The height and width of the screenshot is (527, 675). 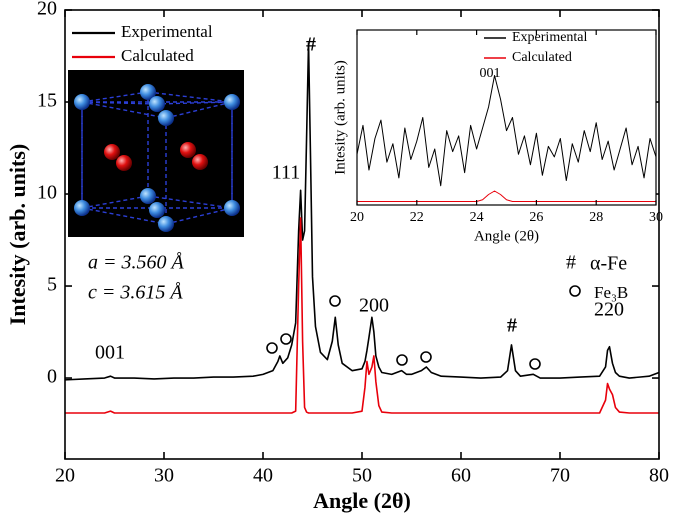 What do you see at coordinates (52, 285) in the screenshot?
I see `y-tick-label: 5` at bounding box center [52, 285].